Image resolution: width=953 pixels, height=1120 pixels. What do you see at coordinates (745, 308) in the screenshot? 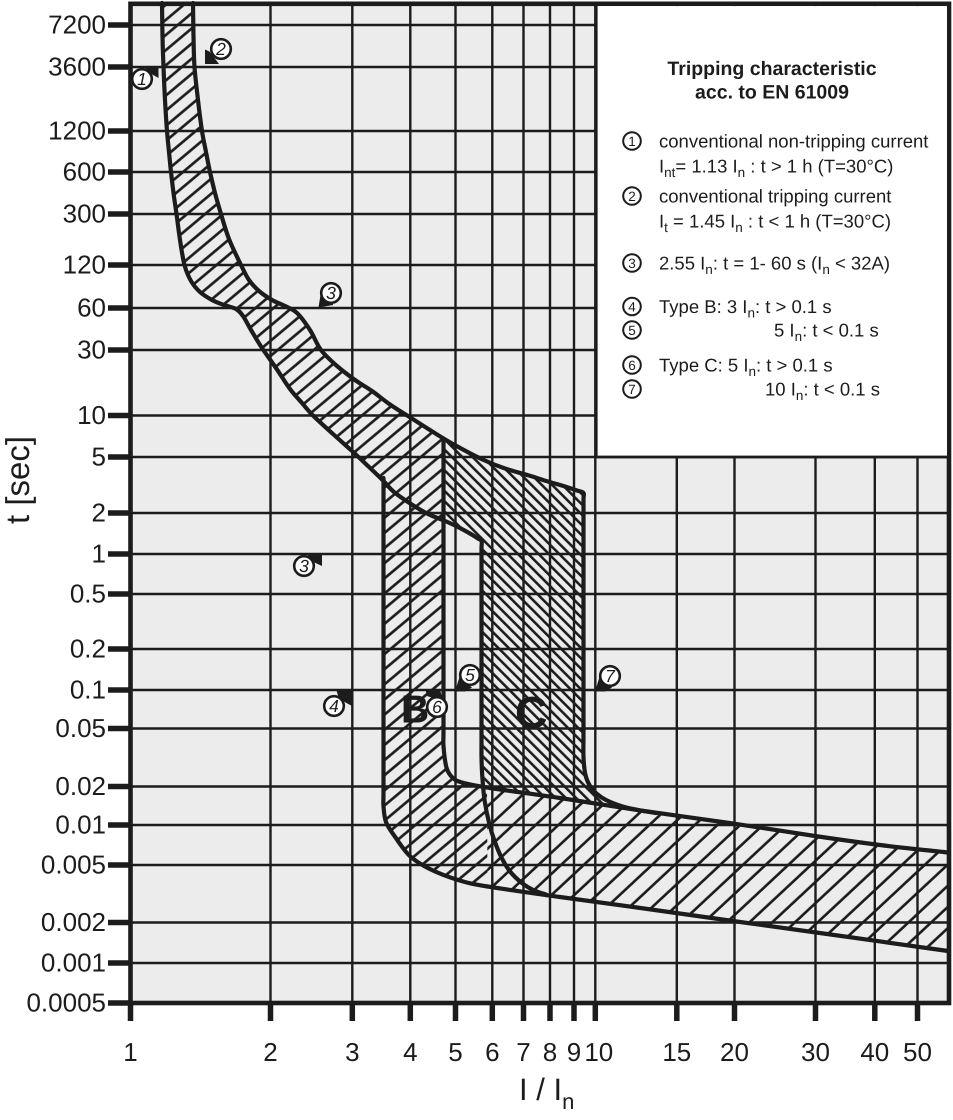
I see `svg-text: Type B: 3 In: t > 0.1 s` at bounding box center [745, 308].